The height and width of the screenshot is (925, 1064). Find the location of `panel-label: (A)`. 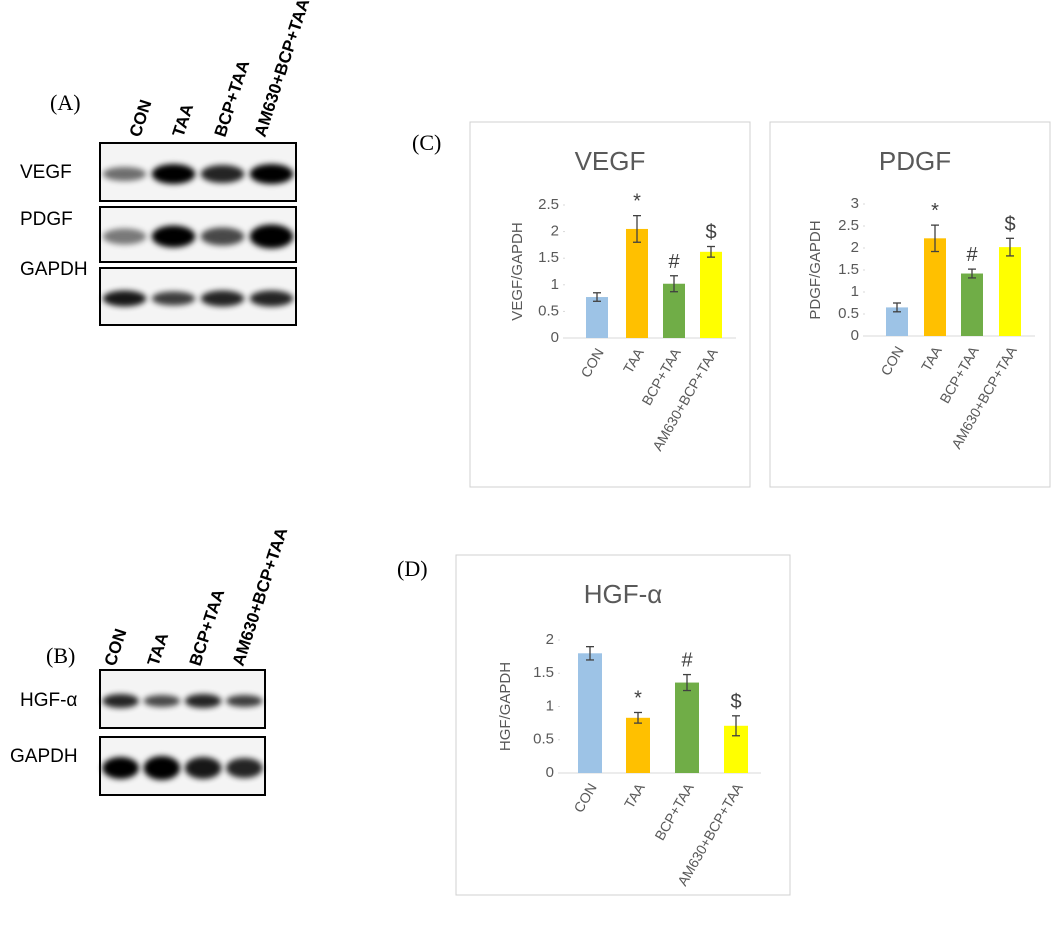

panel-label: (A) is located at coordinates (65, 102).